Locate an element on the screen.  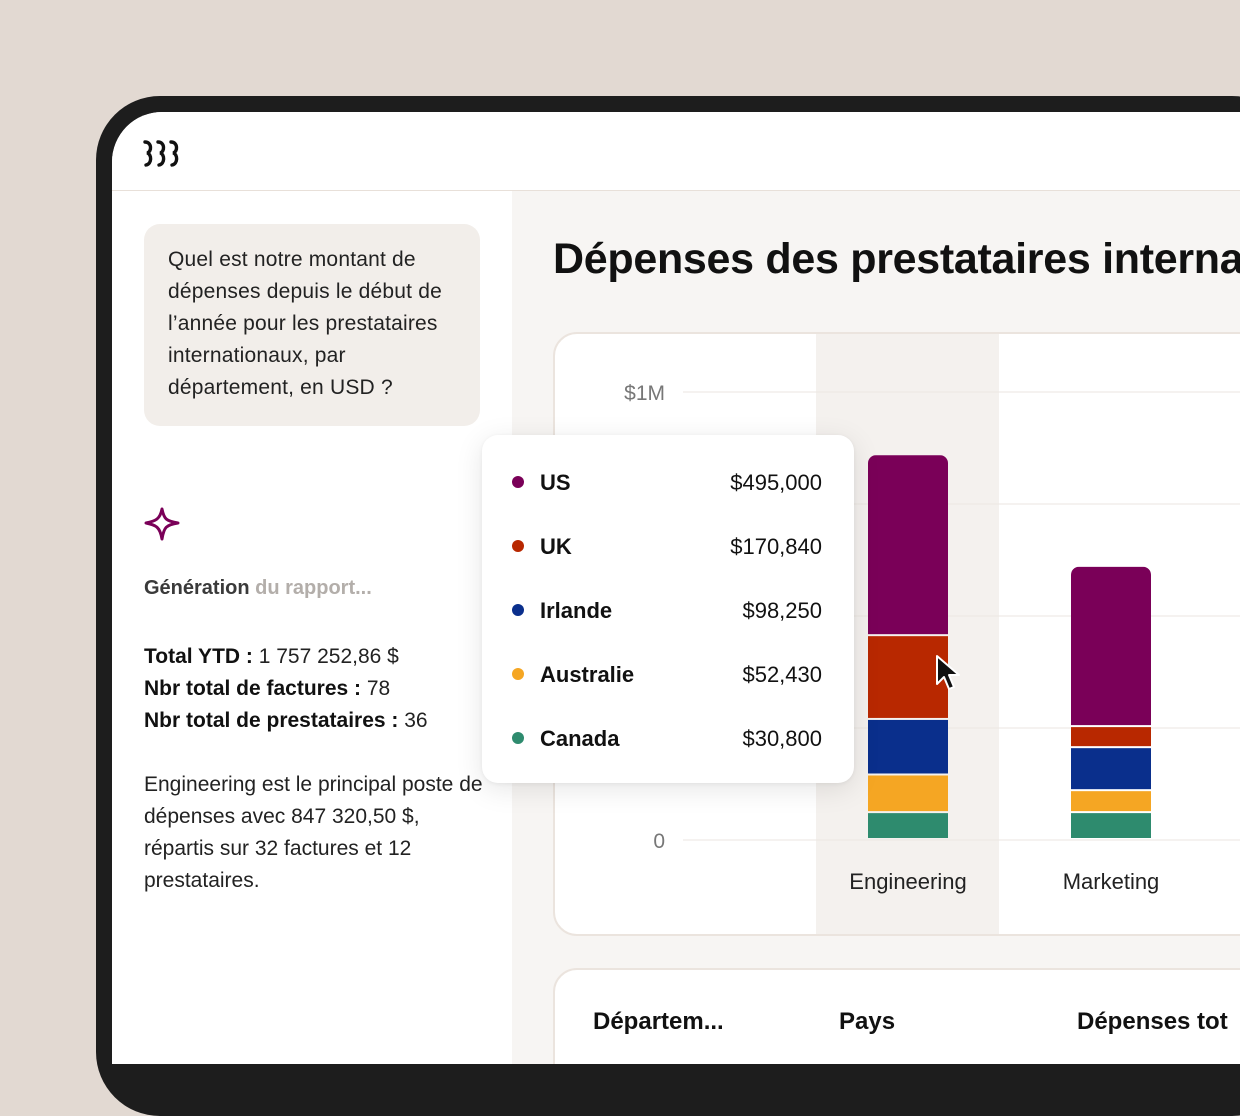
tooltip-value: $30,800 is located at coordinates (782, 738).